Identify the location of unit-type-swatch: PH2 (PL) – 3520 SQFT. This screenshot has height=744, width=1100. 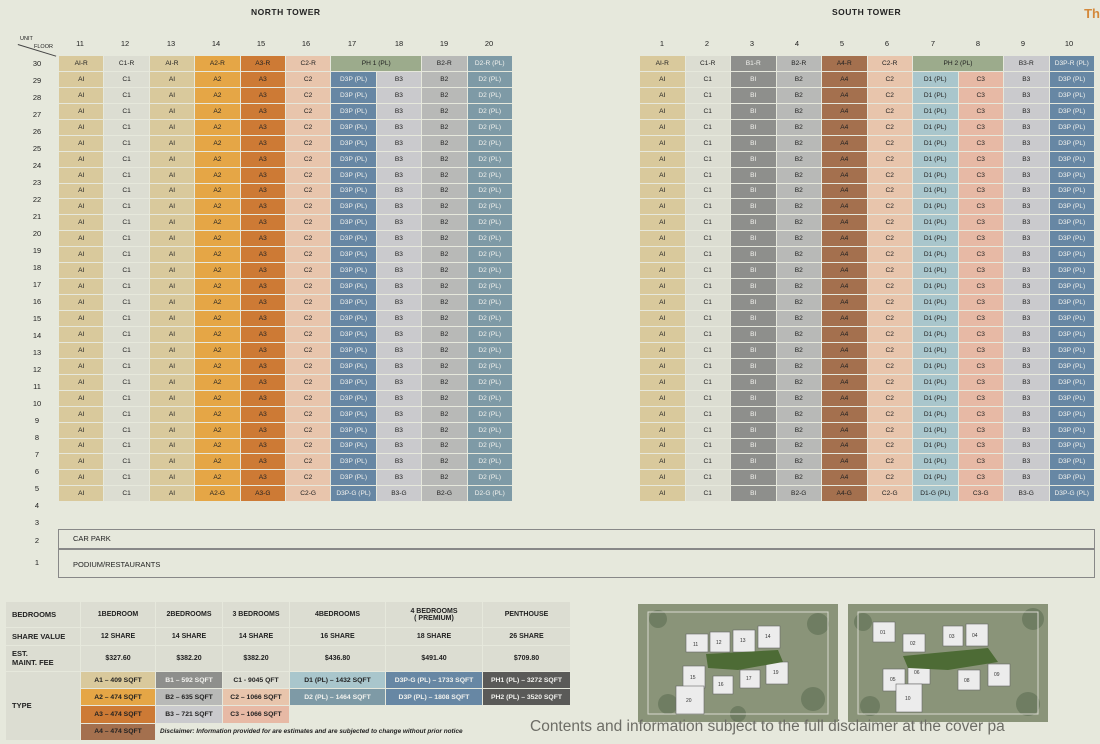
(526, 697).